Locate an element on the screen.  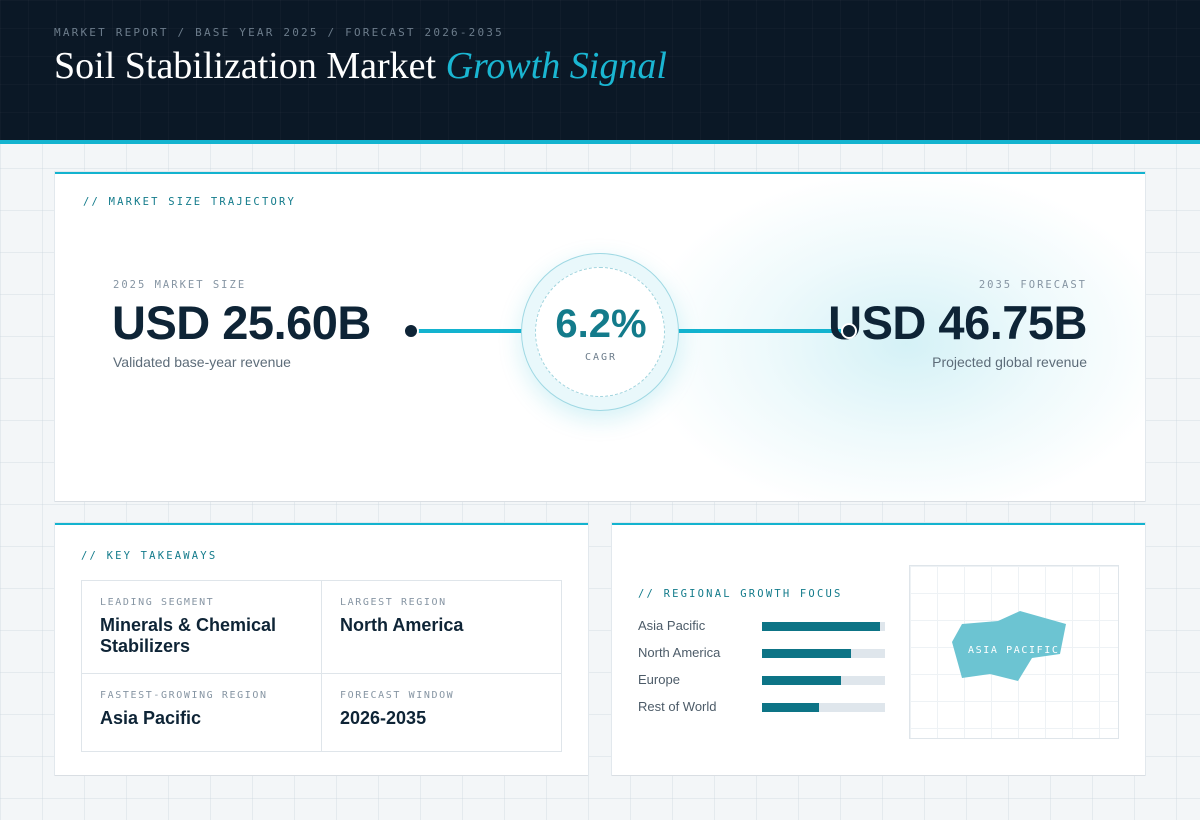
cagr-badge: 6.2% CAGR is located at coordinates (600, 332).